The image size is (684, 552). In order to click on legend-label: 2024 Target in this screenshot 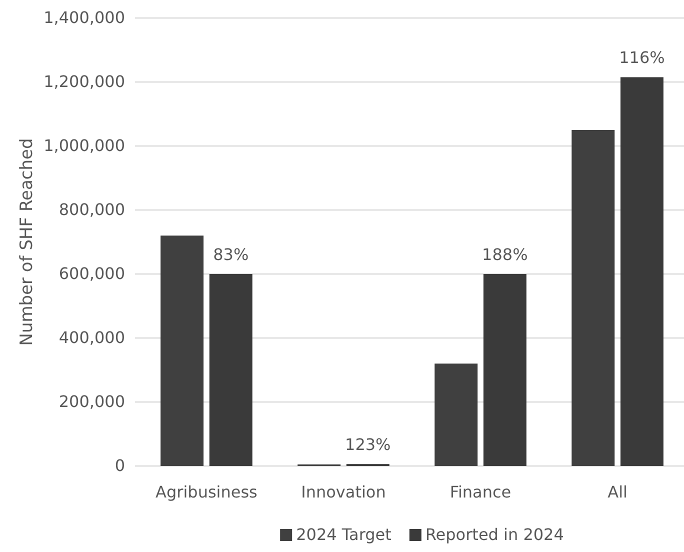, I will do `click(344, 534)`.